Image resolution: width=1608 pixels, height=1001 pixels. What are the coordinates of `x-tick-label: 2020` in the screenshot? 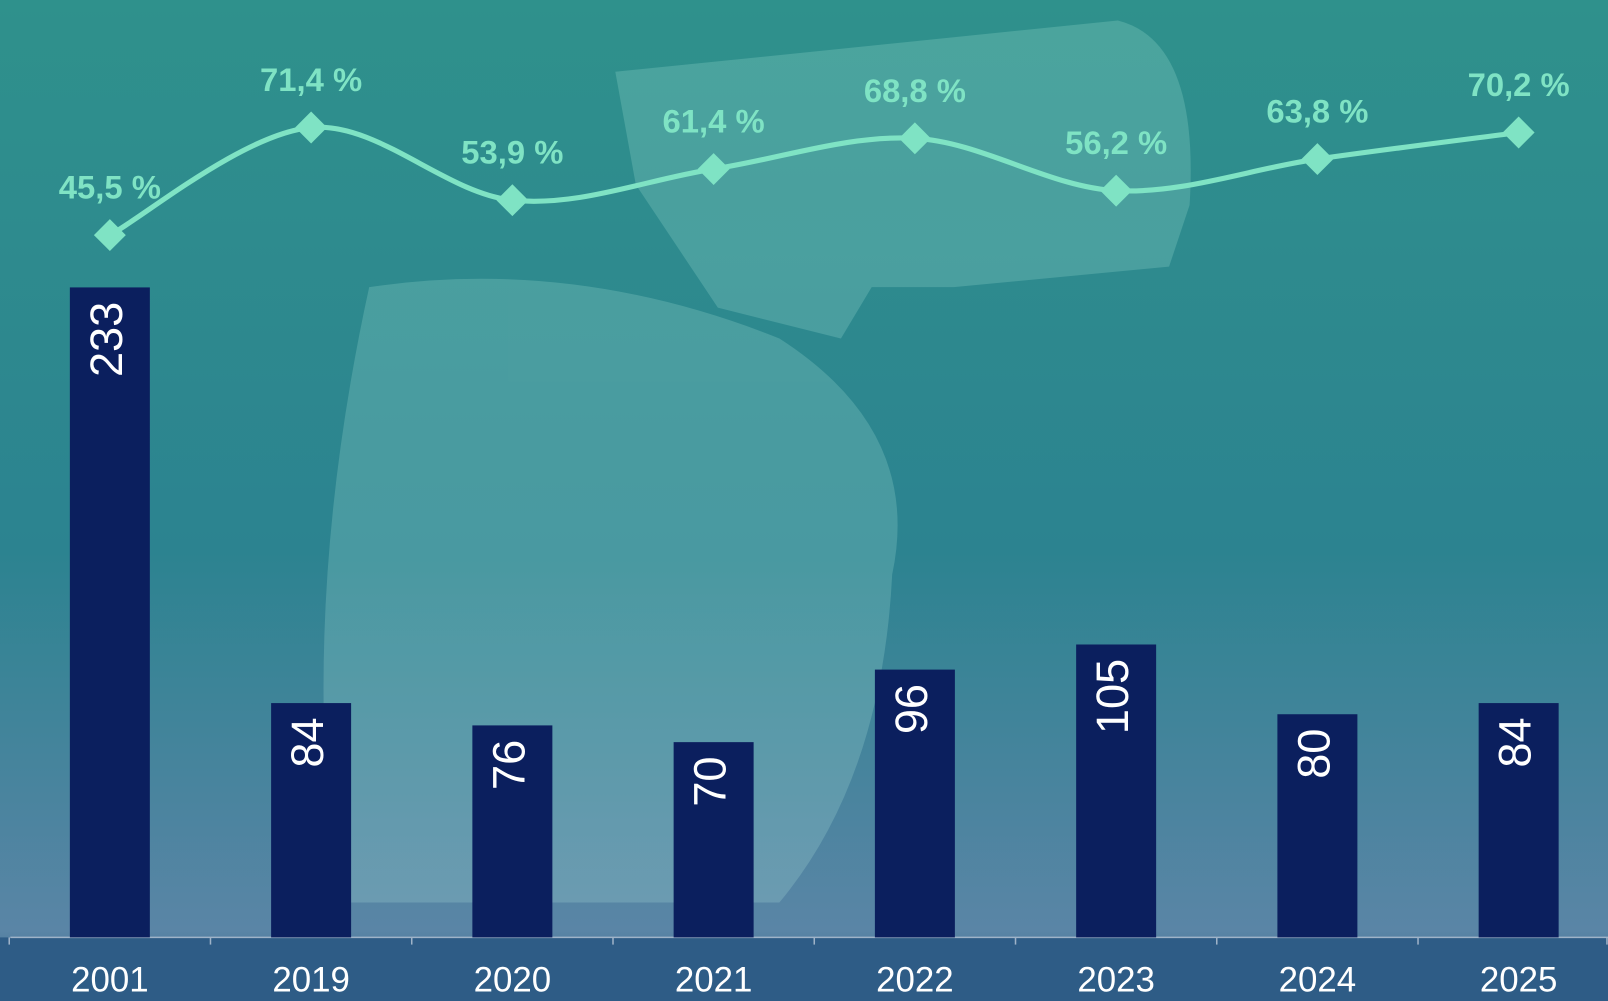 It's located at (513, 980).